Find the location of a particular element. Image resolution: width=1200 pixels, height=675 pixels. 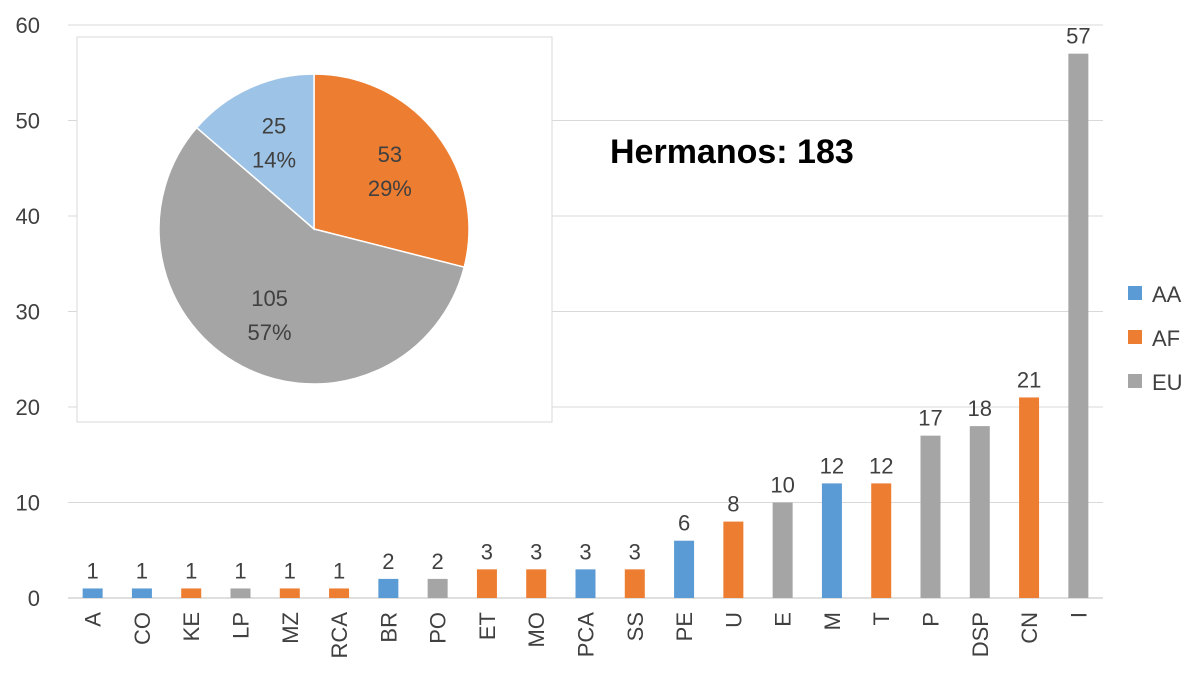

x-tick-label: CO is located at coordinates (142, 628).